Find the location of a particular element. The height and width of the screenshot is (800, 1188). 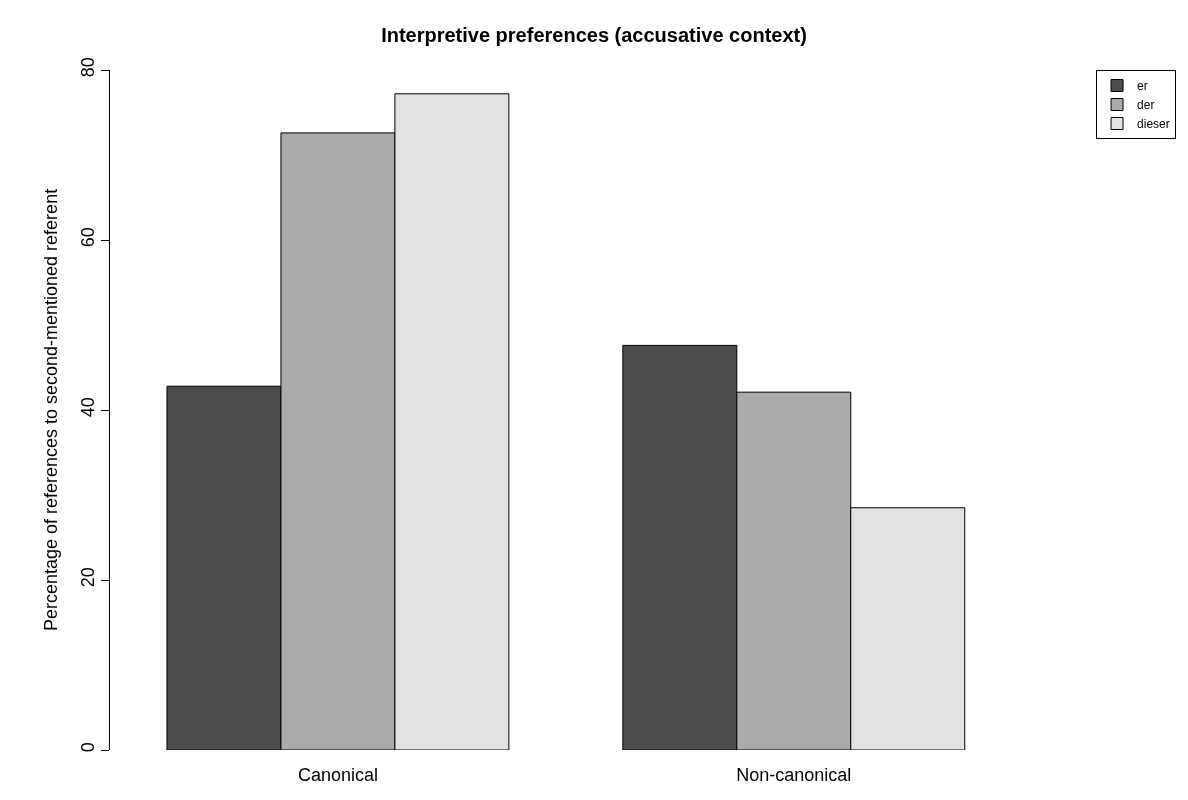

legend-label: er is located at coordinates (1142, 86).